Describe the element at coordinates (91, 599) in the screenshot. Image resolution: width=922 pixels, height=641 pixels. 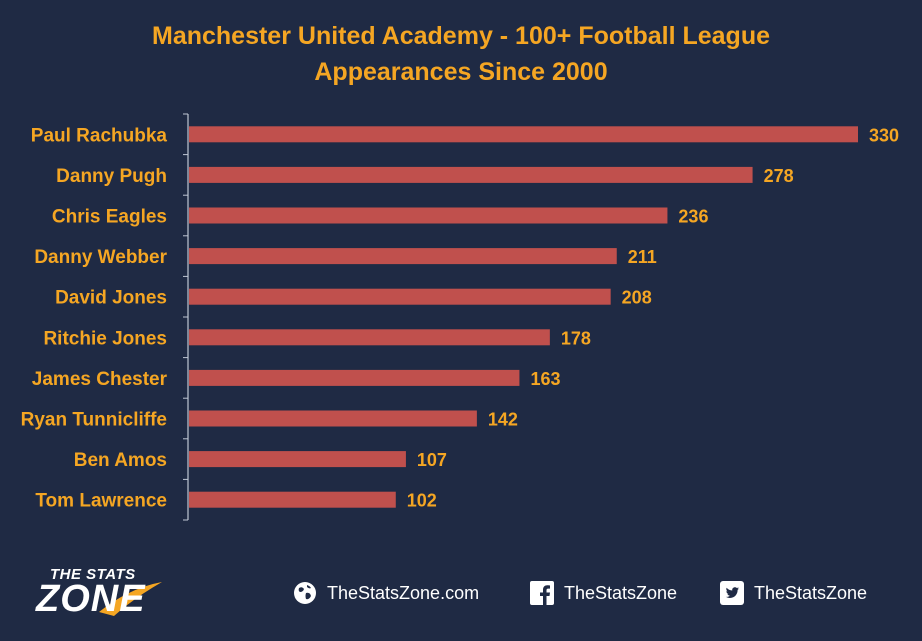
I see `logo-text-big: ZONE` at that location.